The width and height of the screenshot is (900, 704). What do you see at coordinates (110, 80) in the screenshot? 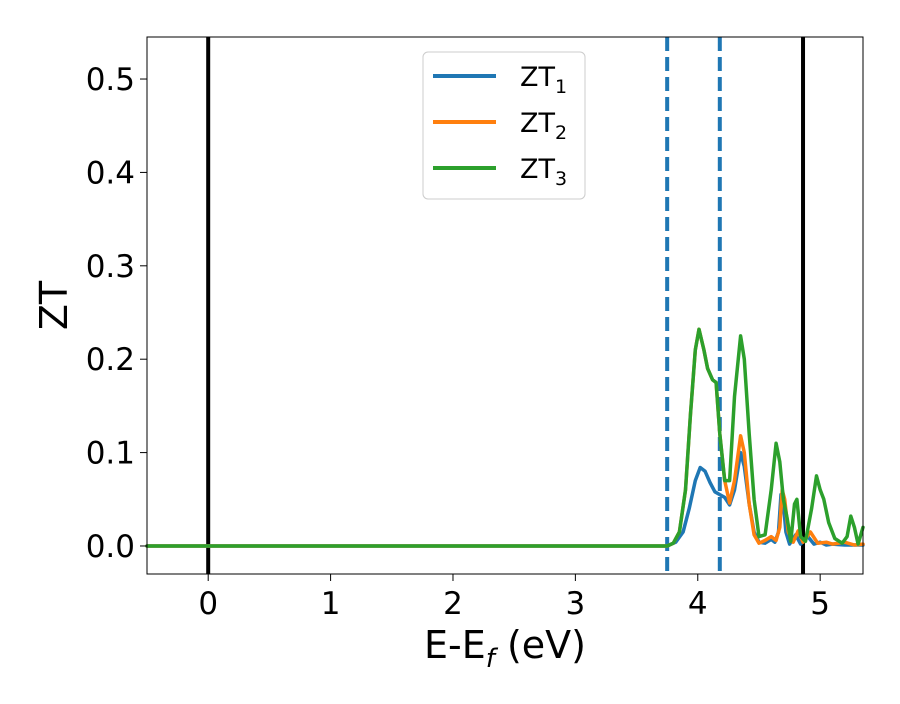
I see `y-tick-label: 0.5` at bounding box center [110, 80].